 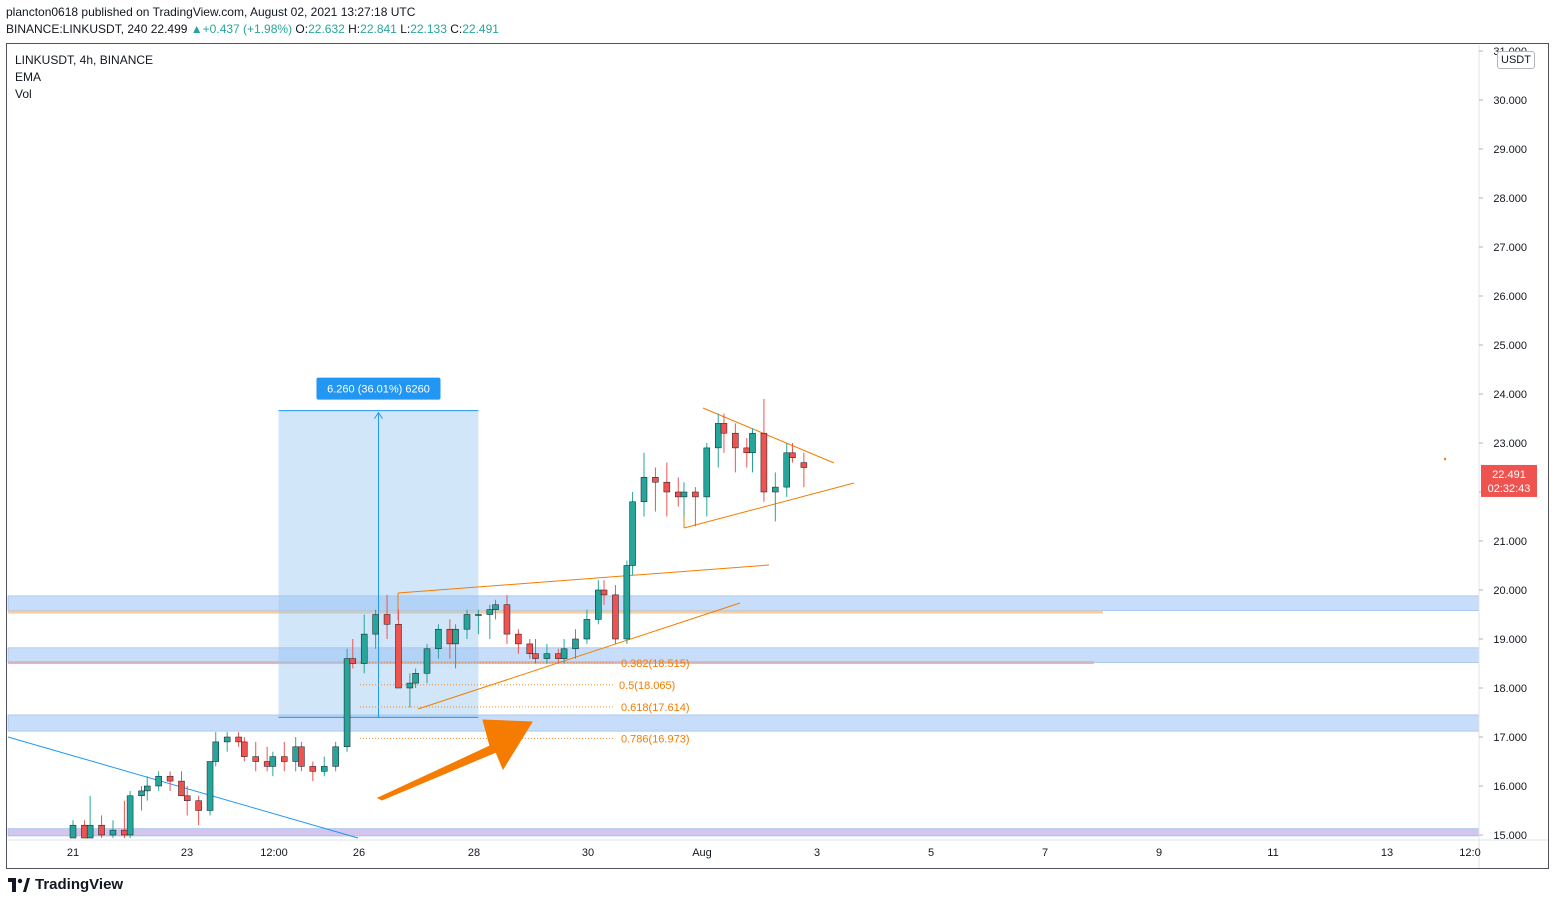 I want to click on triangle-upper-line, so click(x=768, y=435).